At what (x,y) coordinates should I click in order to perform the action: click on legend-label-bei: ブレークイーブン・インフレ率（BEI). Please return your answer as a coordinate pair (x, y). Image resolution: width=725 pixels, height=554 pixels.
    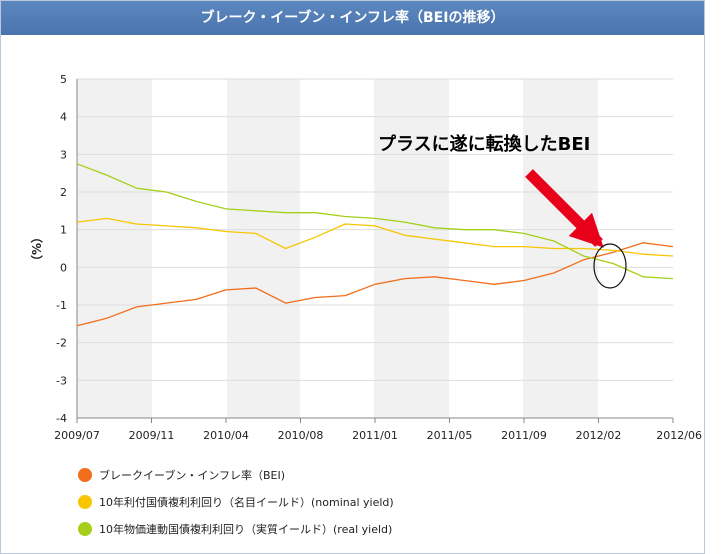
    Looking at the image, I should click on (192, 475).